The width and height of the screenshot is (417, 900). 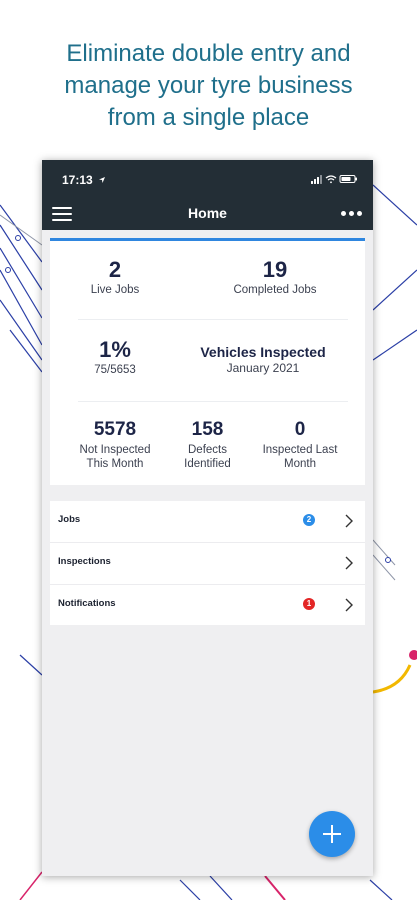 I want to click on completed-jobs-count: 19, so click(x=275, y=269).